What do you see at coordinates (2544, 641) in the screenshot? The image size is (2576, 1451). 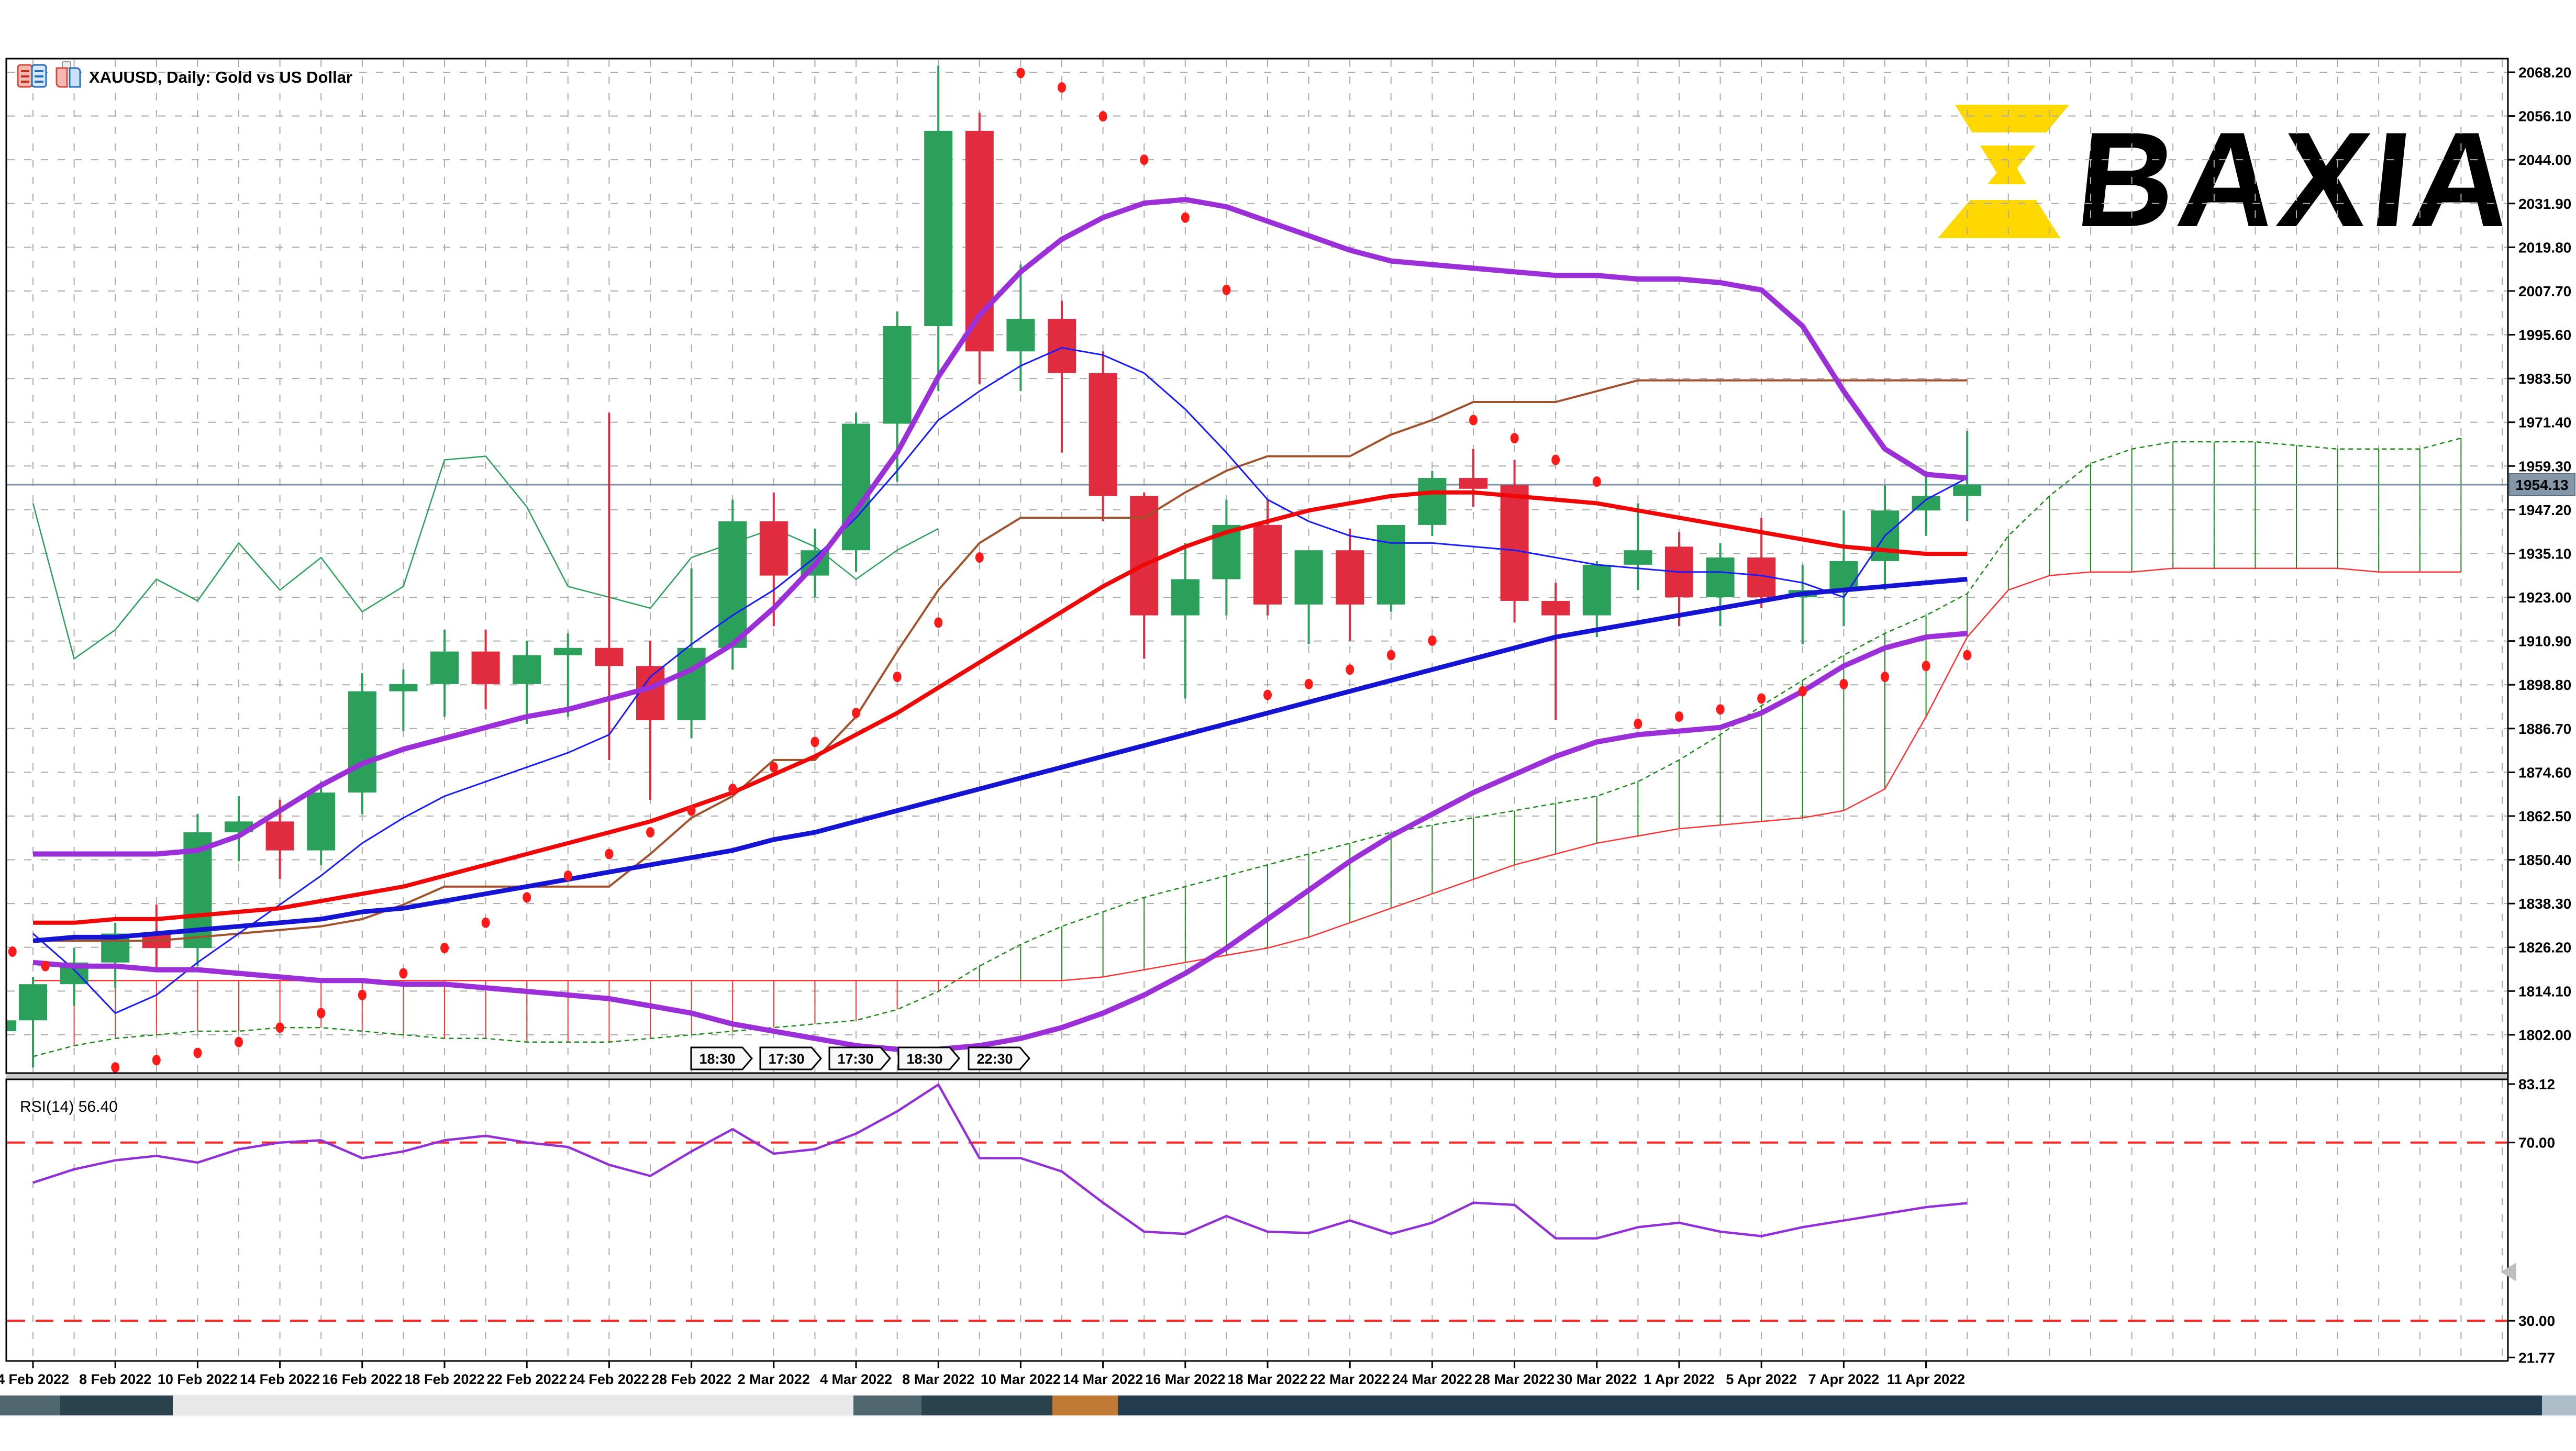 I see `price-axis-label: 1910.90` at bounding box center [2544, 641].